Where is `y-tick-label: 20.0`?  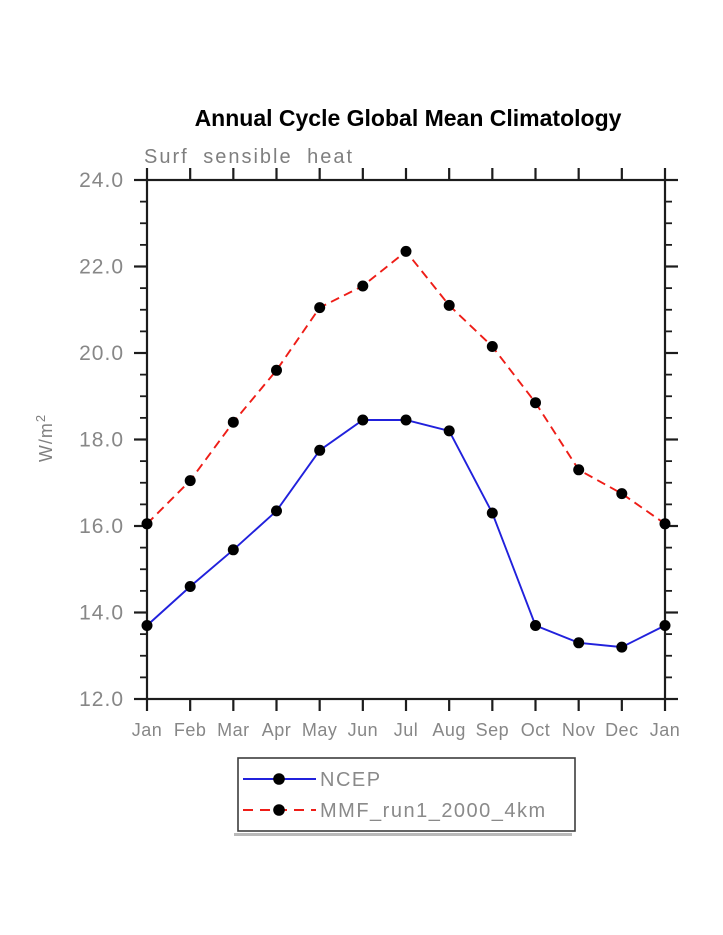
y-tick-label: 20.0 is located at coordinates (101, 353).